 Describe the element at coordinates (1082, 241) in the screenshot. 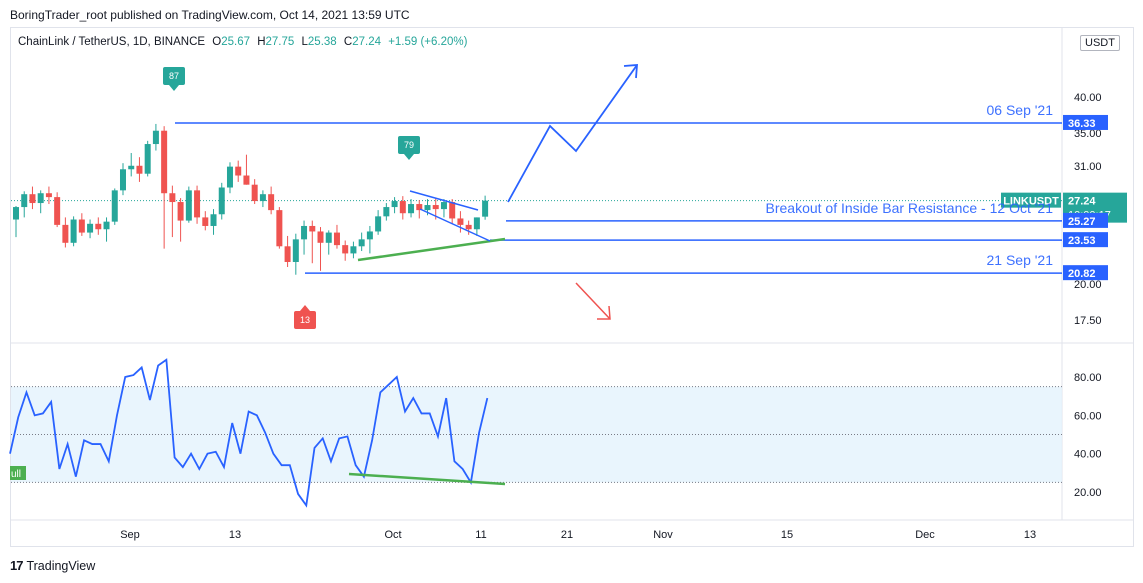

I see `price-tag: 23.53` at that location.